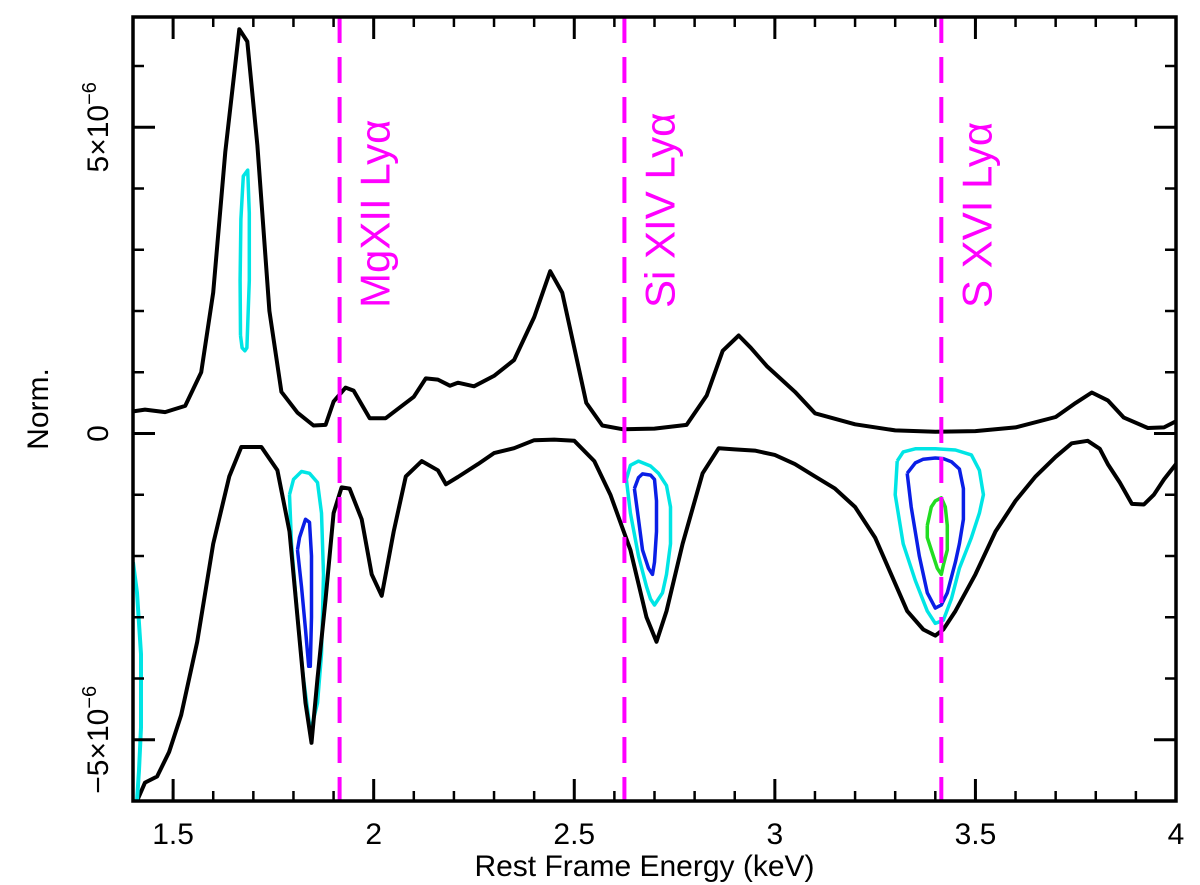 Image resolution: width=1200 pixels, height=885 pixels. I want to click on reference-line-label-0: MgXII Lyα, so click(375, 214).